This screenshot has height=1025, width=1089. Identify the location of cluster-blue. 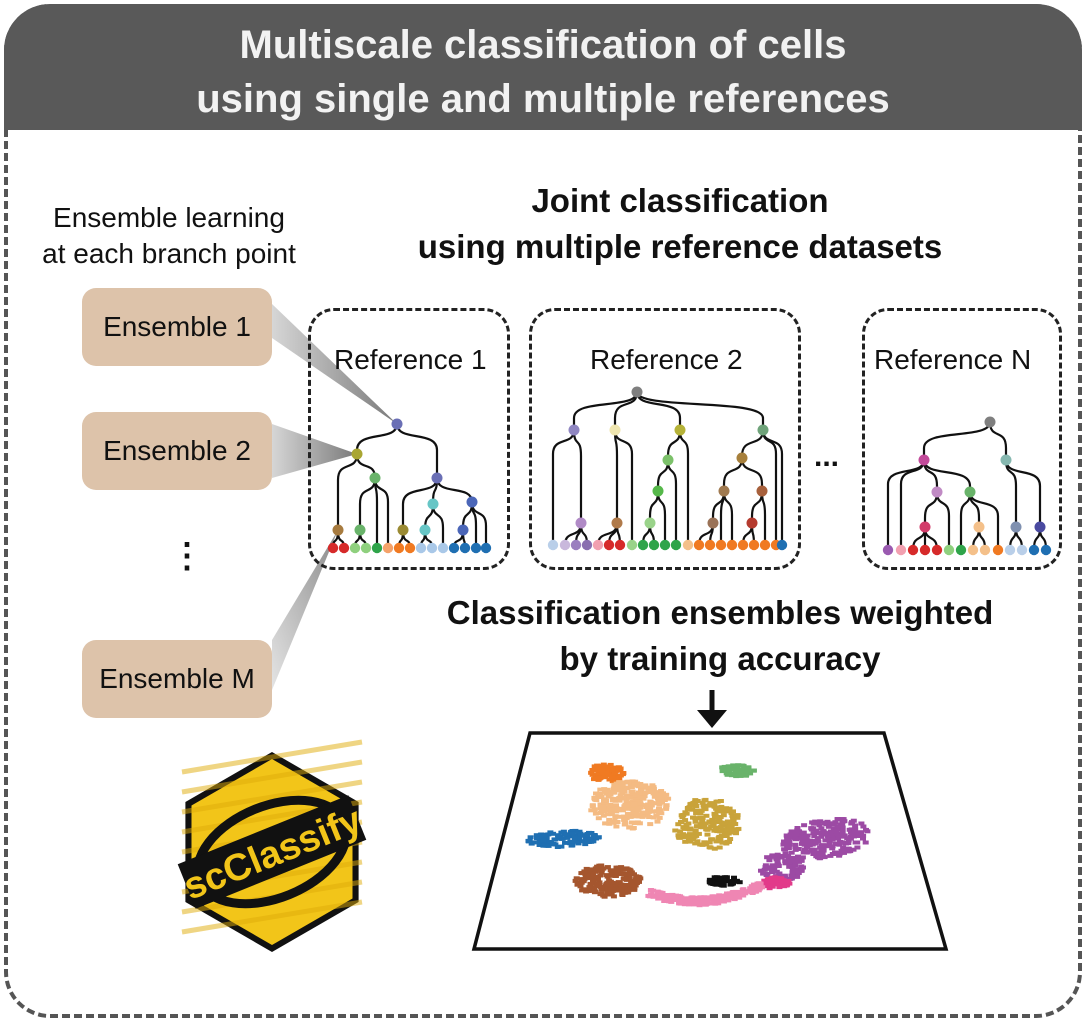
(563, 838).